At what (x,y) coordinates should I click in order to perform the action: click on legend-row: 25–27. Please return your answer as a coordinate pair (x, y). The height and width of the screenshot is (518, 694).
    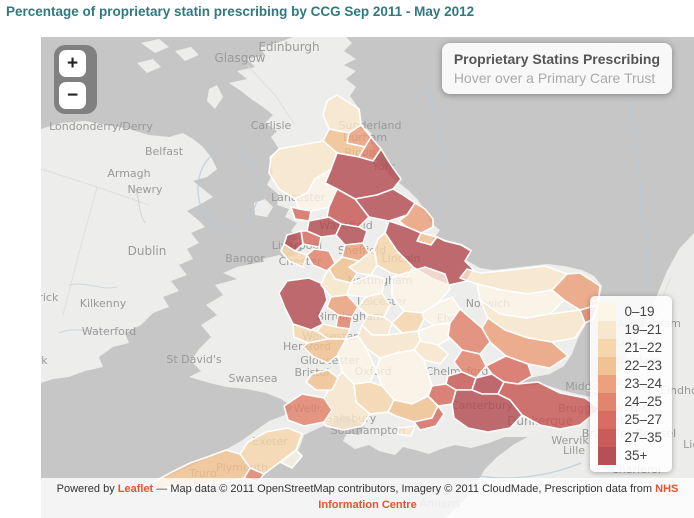
    Looking at the image, I should click on (630, 420).